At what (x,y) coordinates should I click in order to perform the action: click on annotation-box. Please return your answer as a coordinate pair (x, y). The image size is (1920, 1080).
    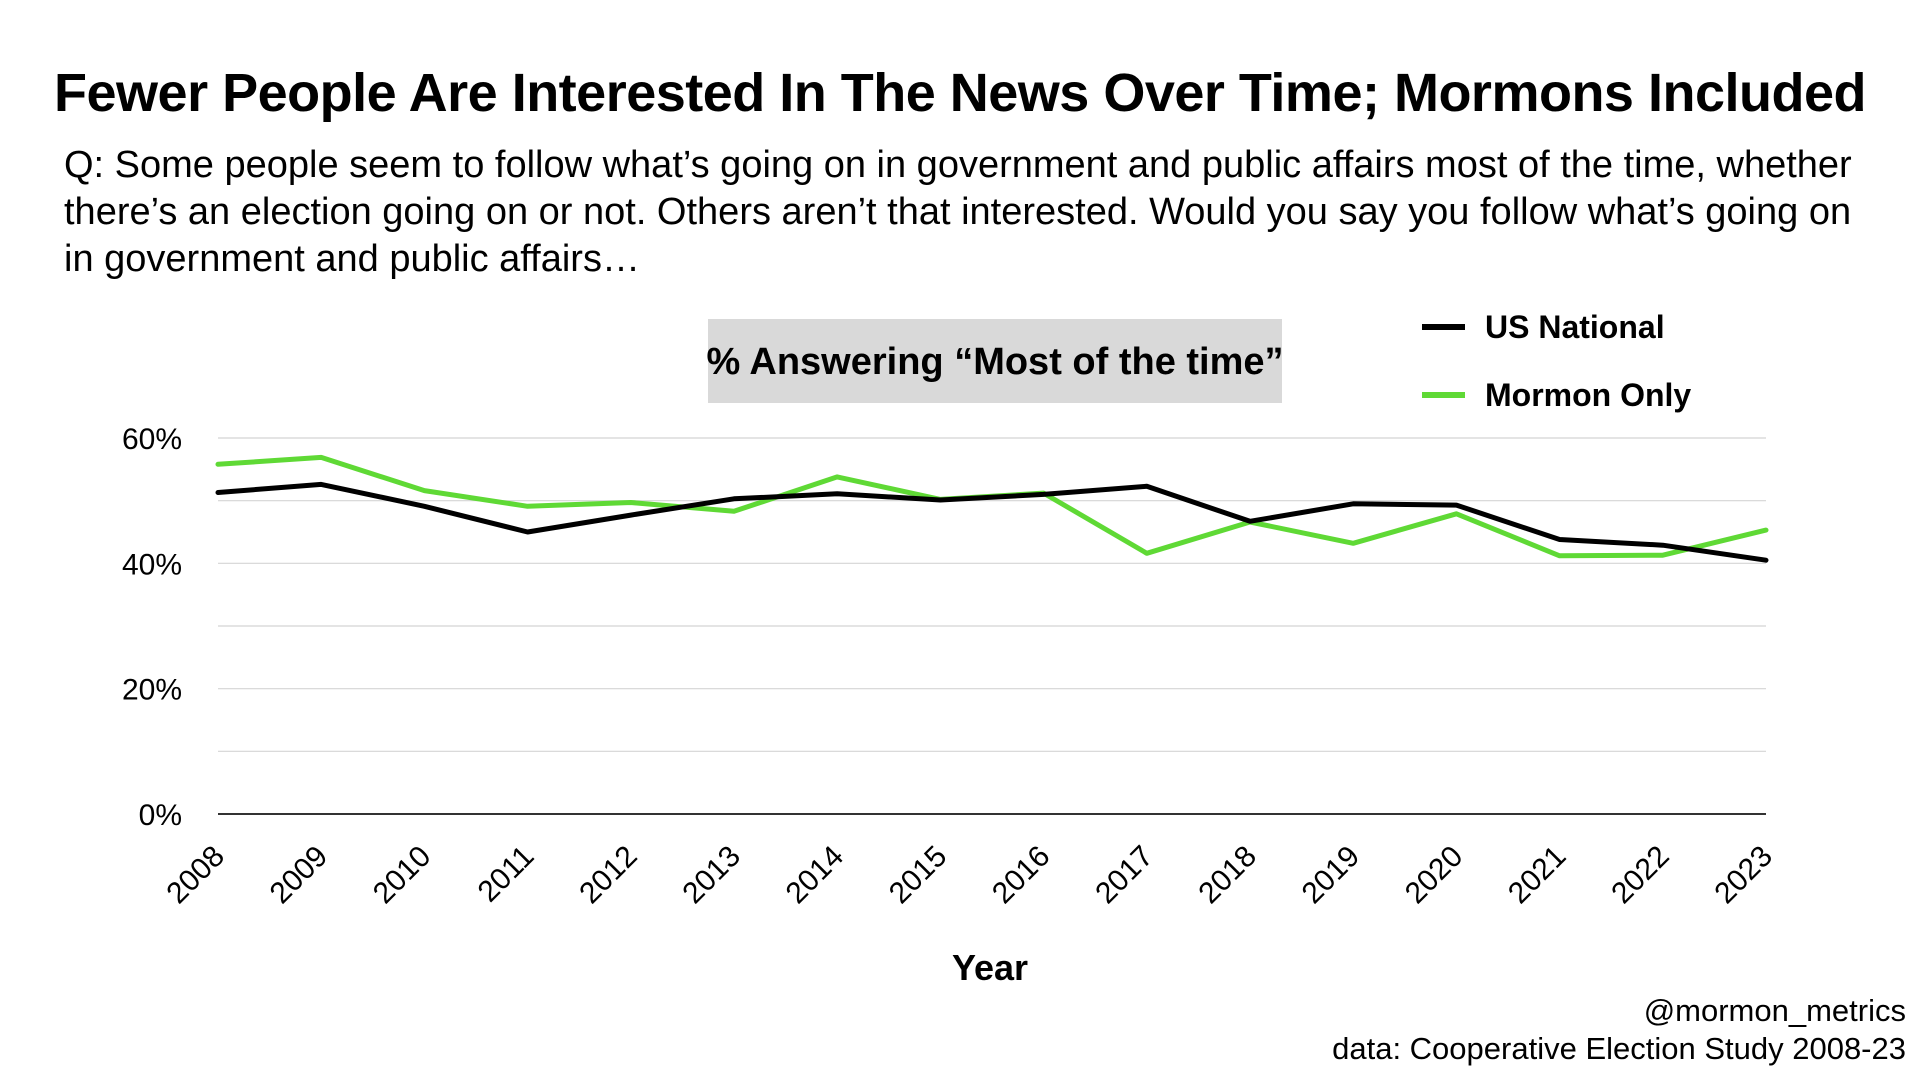
    Looking at the image, I should click on (995, 361).